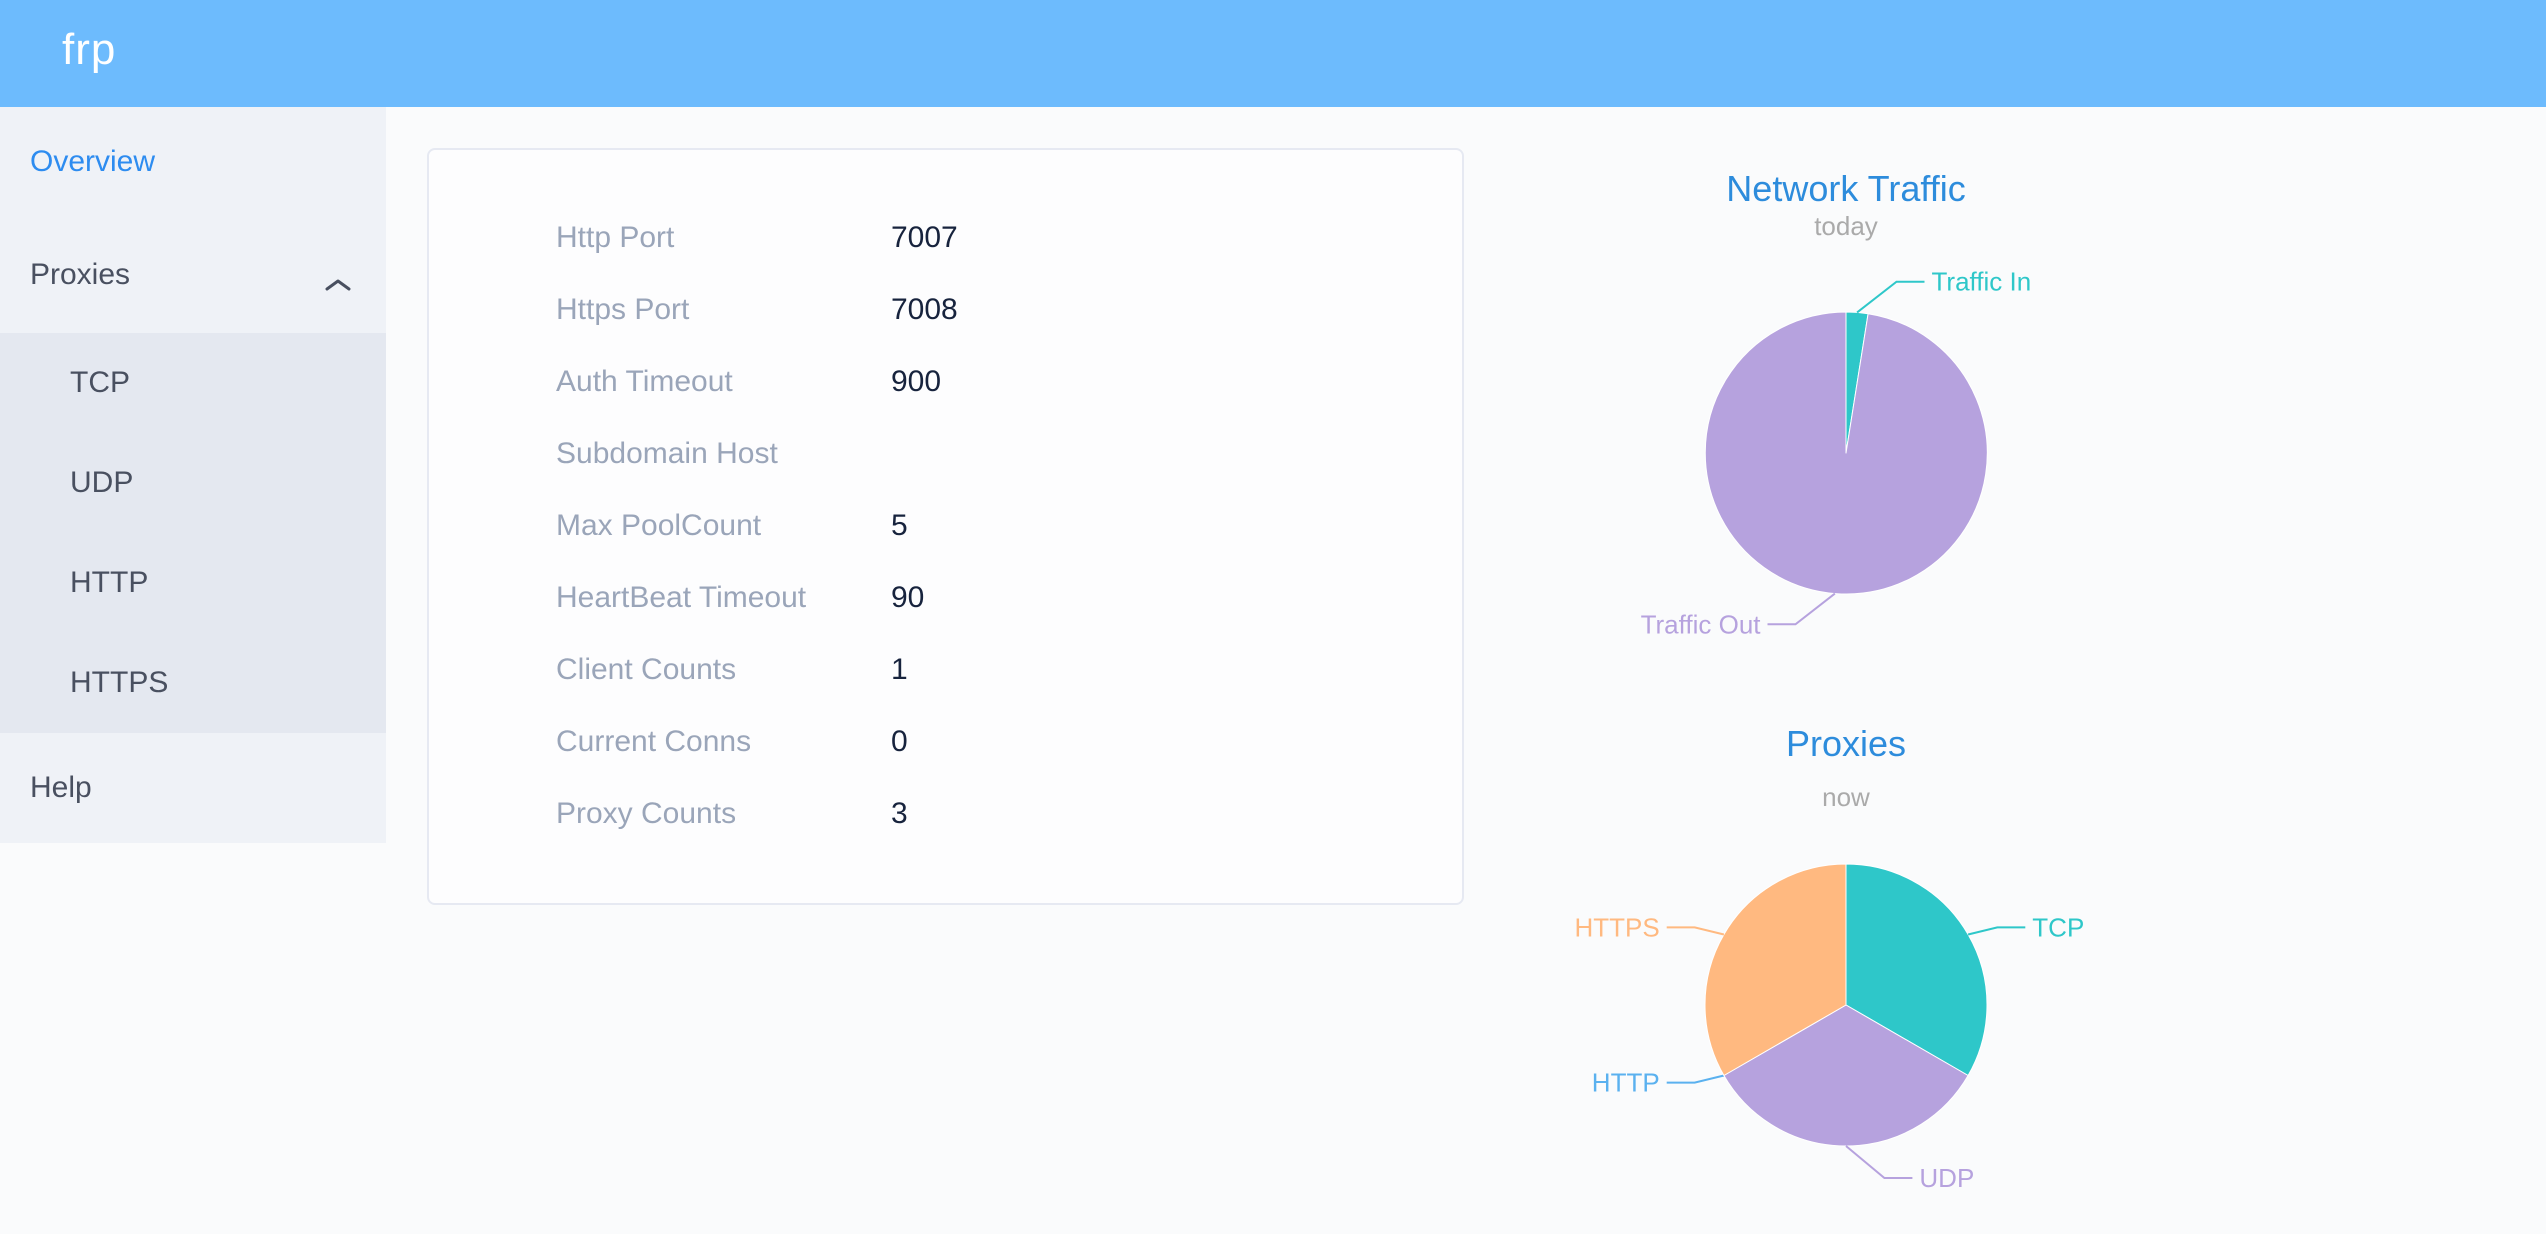 The width and height of the screenshot is (2546, 1234). I want to click on sidebar-menu: Overview Proxies TCP UDP HTTP HTTPS, so click(193, 475).